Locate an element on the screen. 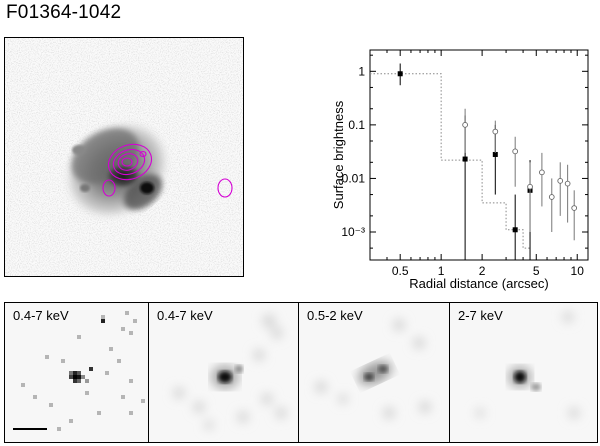  smoothed-source is located at coordinates (227, 377).